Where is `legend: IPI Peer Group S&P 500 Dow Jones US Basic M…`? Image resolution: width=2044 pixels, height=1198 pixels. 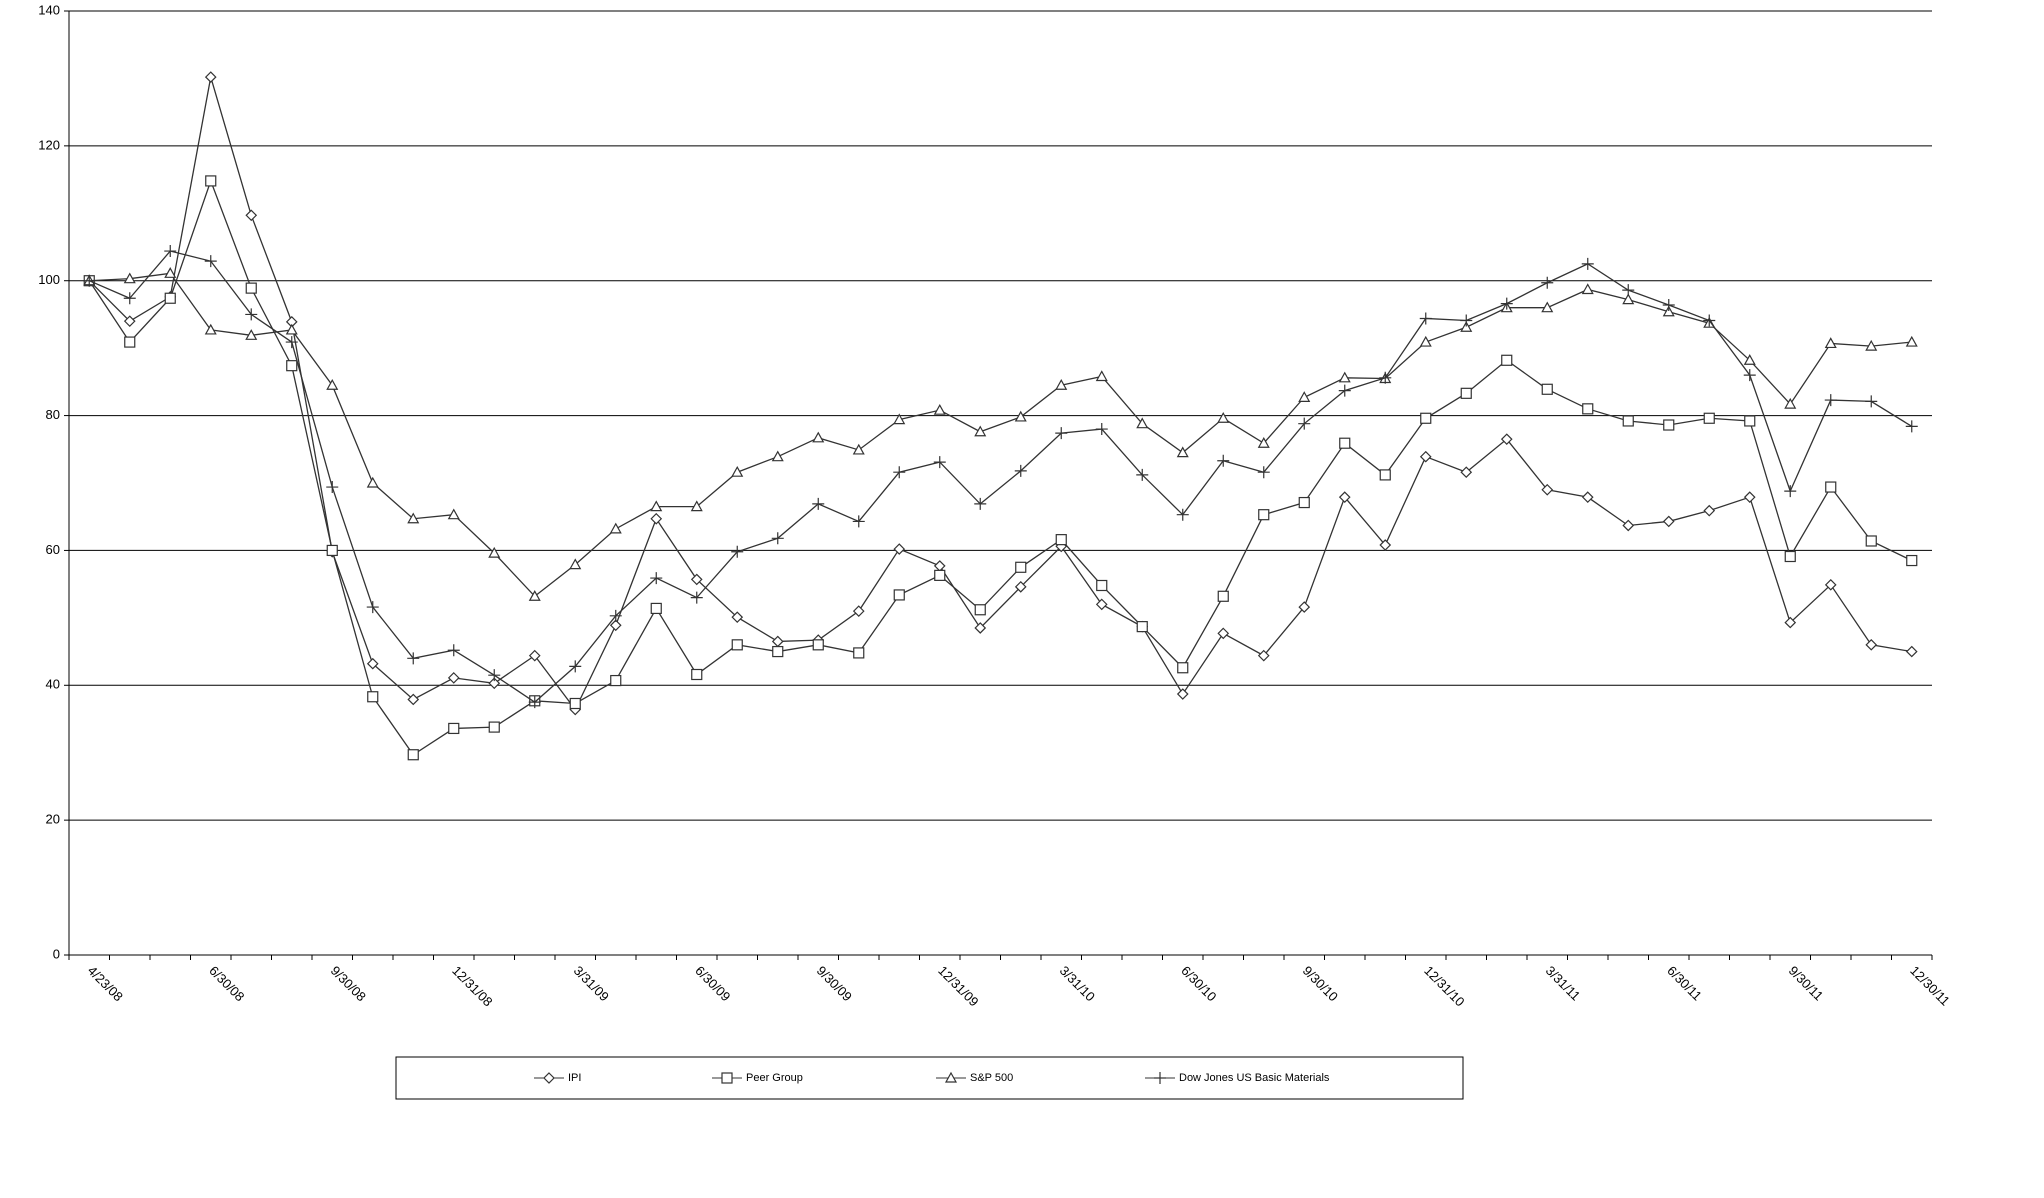
legend: IPI Peer Group S&P 500 Dow Jones US Basic M… is located at coordinates (929, 1078).